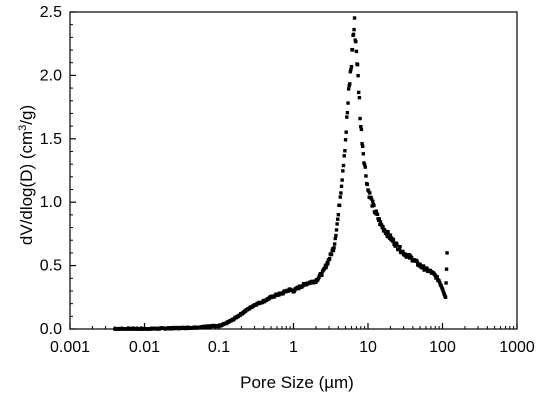 The image size is (550, 401). What do you see at coordinates (293, 347) in the screenshot?
I see `x-tick-label: 1` at bounding box center [293, 347].